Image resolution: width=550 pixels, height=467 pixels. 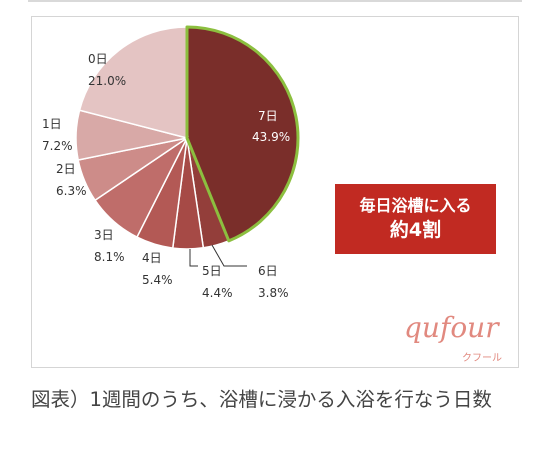 What do you see at coordinates (104, 235) in the screenshot?
I see `slice-label-4: 3日` at bounding box center [104, 235].